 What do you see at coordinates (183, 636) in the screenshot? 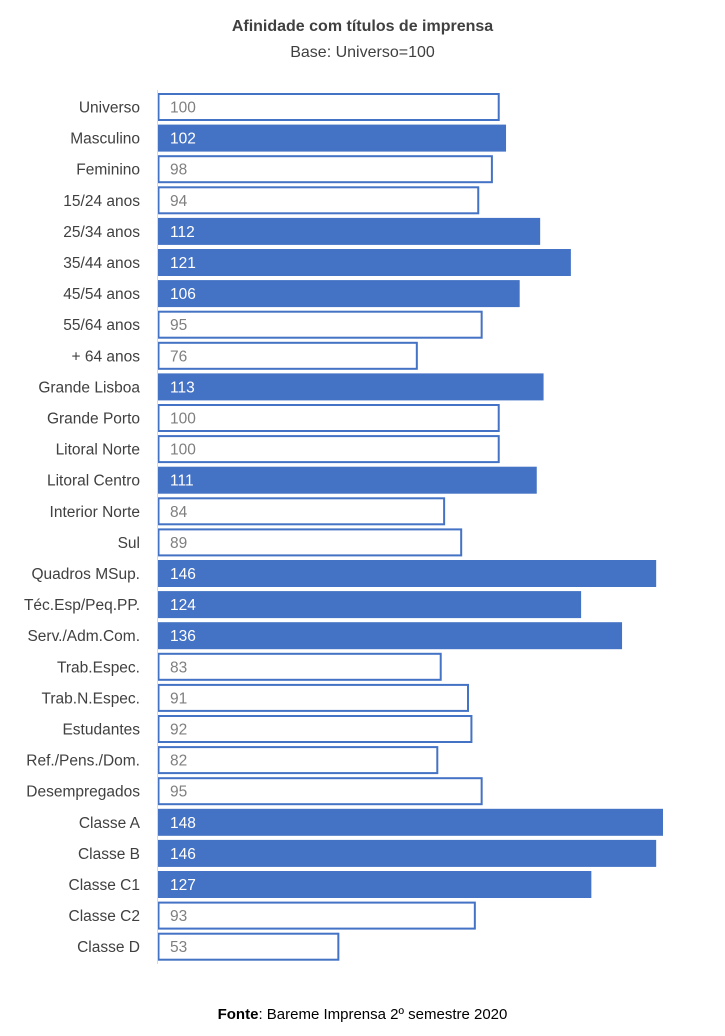
I see `value-label-serv-adm-com: 136` at bounding box center [183, 636].